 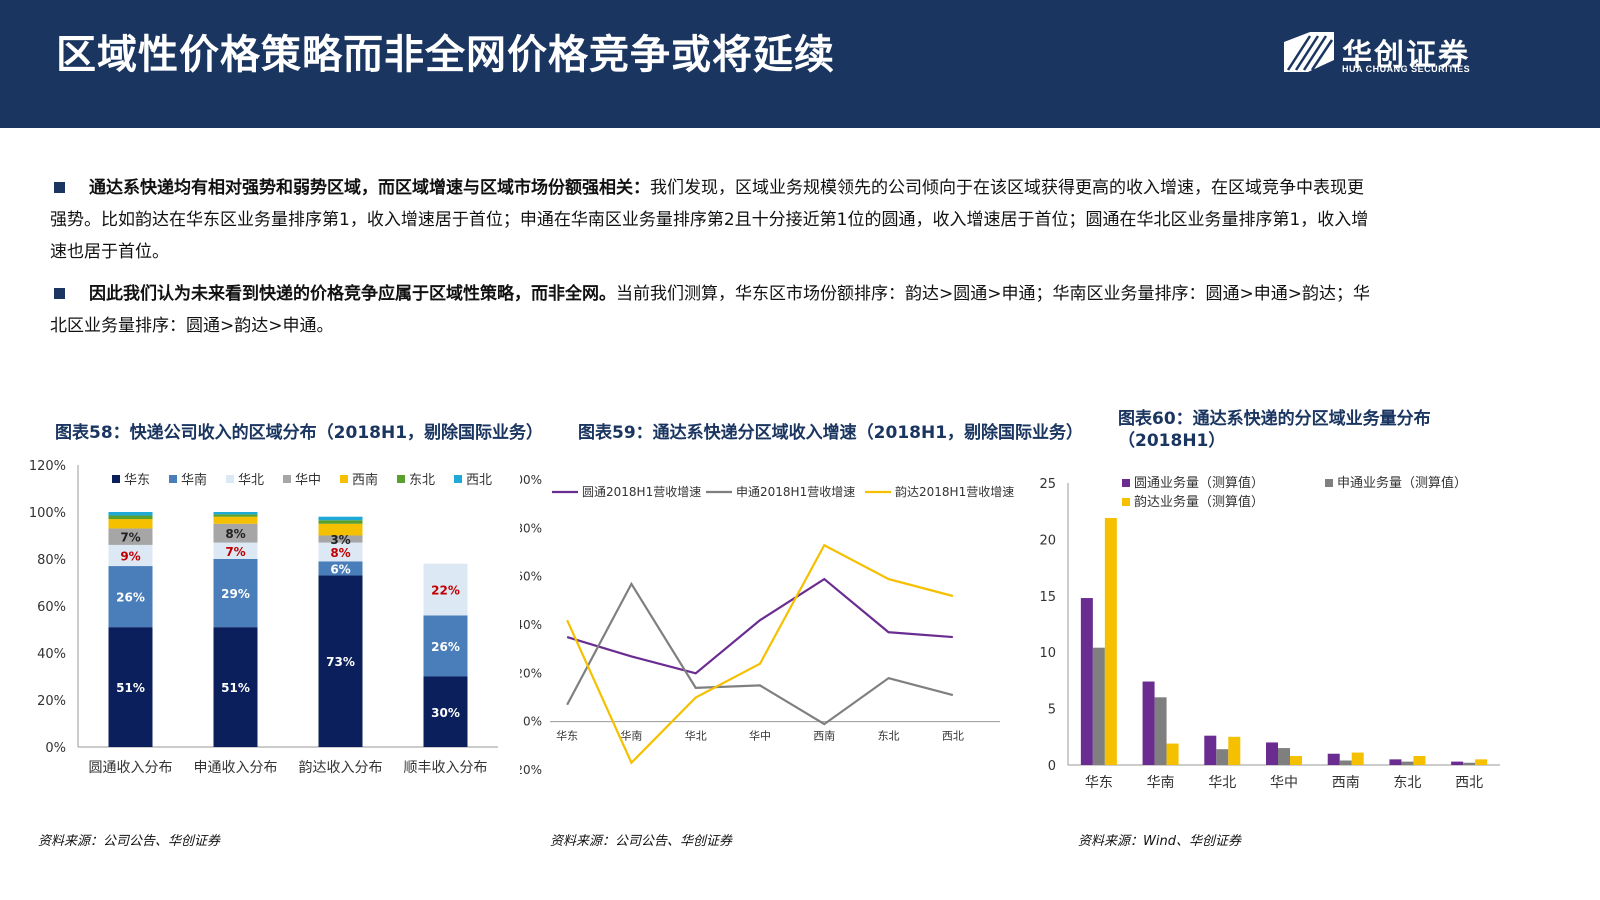 What do you see at coordinates (365, 480) in the screenshot?
I see `legend-label: 西南` at bounding box center [365, 480].